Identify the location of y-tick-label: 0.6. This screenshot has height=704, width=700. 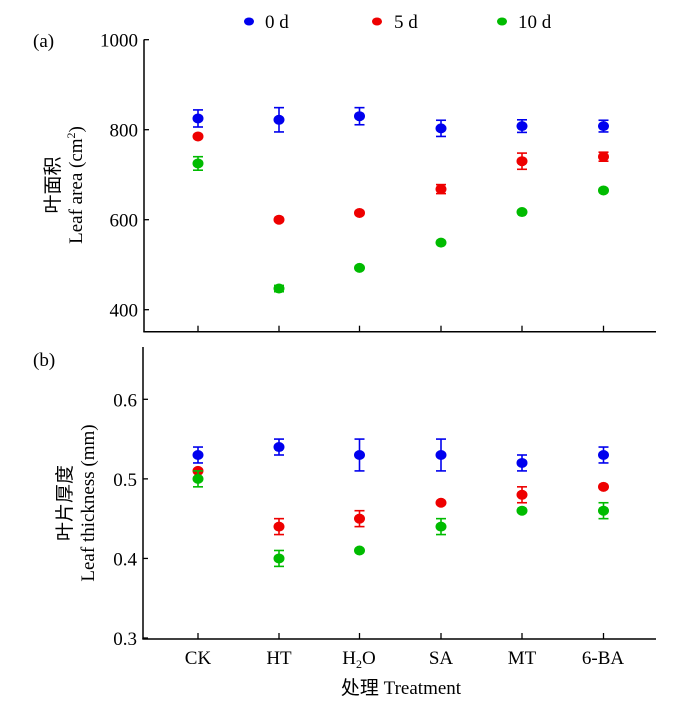
(125, 400).